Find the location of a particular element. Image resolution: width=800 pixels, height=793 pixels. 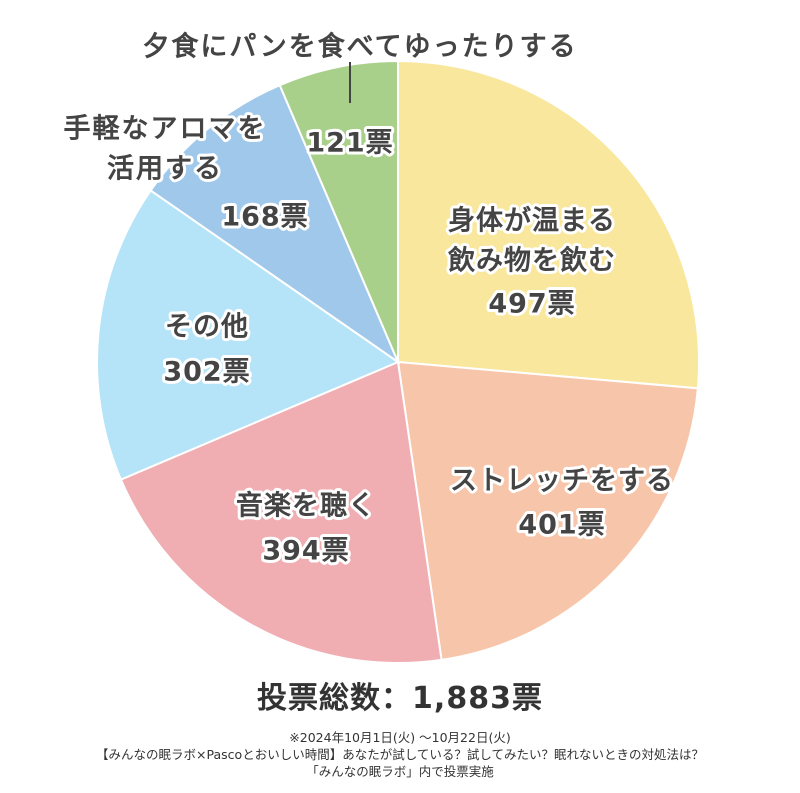

footnote-venue: 「みんなの眠ラボ」内で投票実施 is located at coordinates (400, 771).